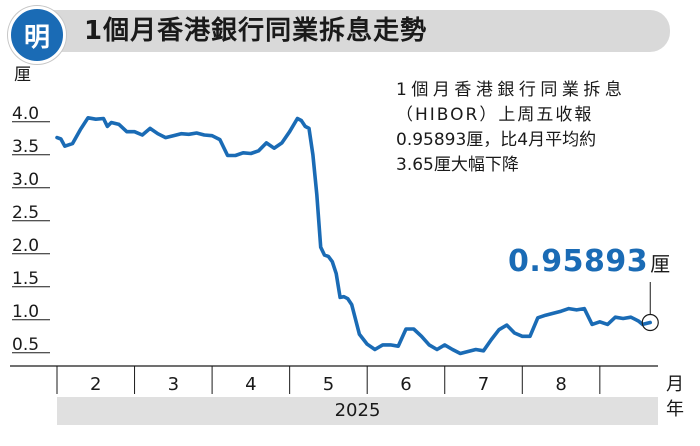 The image size is (700, 446). I want to click on year-unit-label: 年, so click(675, 409).